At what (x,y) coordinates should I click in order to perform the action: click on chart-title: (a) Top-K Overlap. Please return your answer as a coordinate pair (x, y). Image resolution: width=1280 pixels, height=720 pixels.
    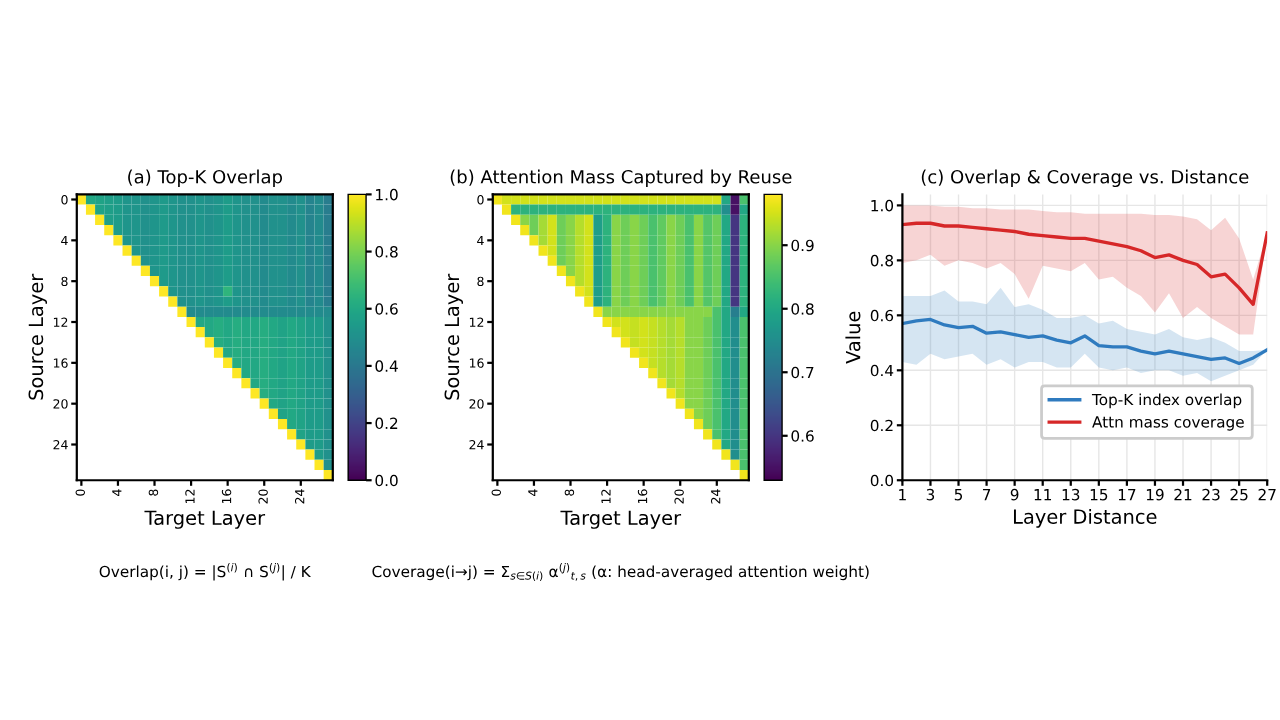
    Looking at the image, I should click on (205, 178).